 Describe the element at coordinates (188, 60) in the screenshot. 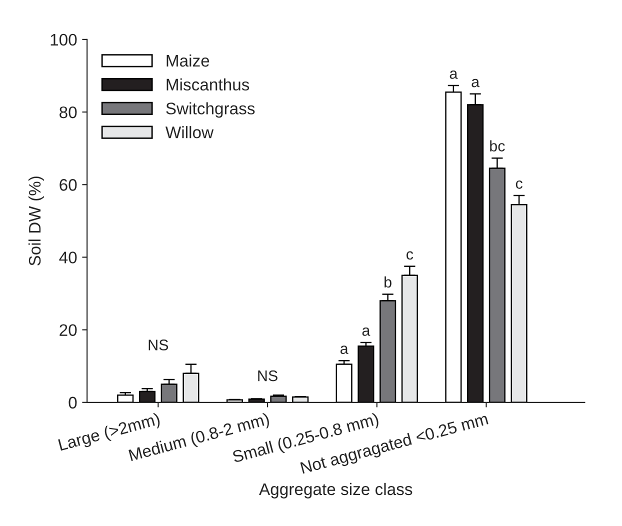

I see `legend-label: Maize` at that location.